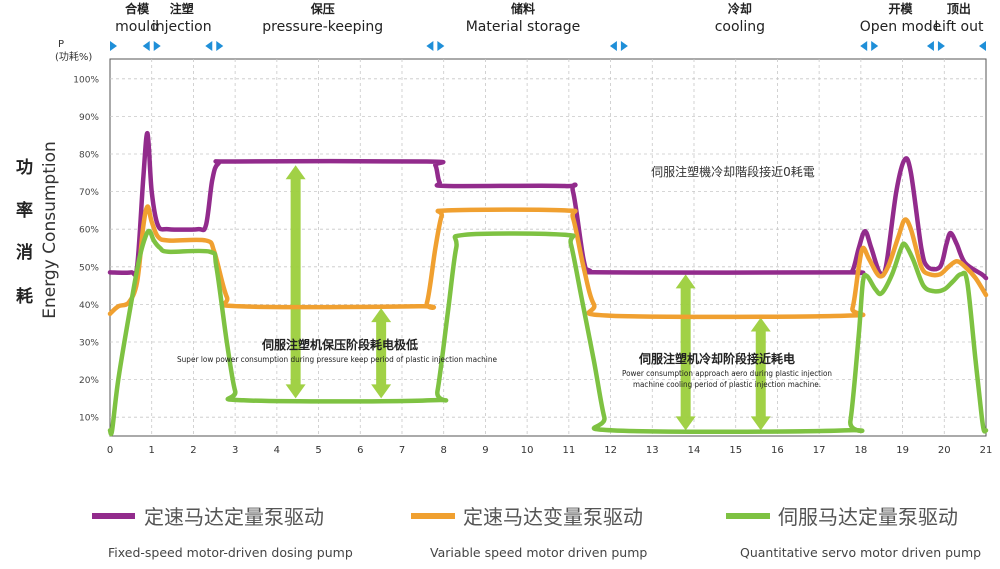 This screenshot has width=1000, height=569. I want to click on legend-label-cn-variable: 定速马达变量泵驱动, so click(553, 517).